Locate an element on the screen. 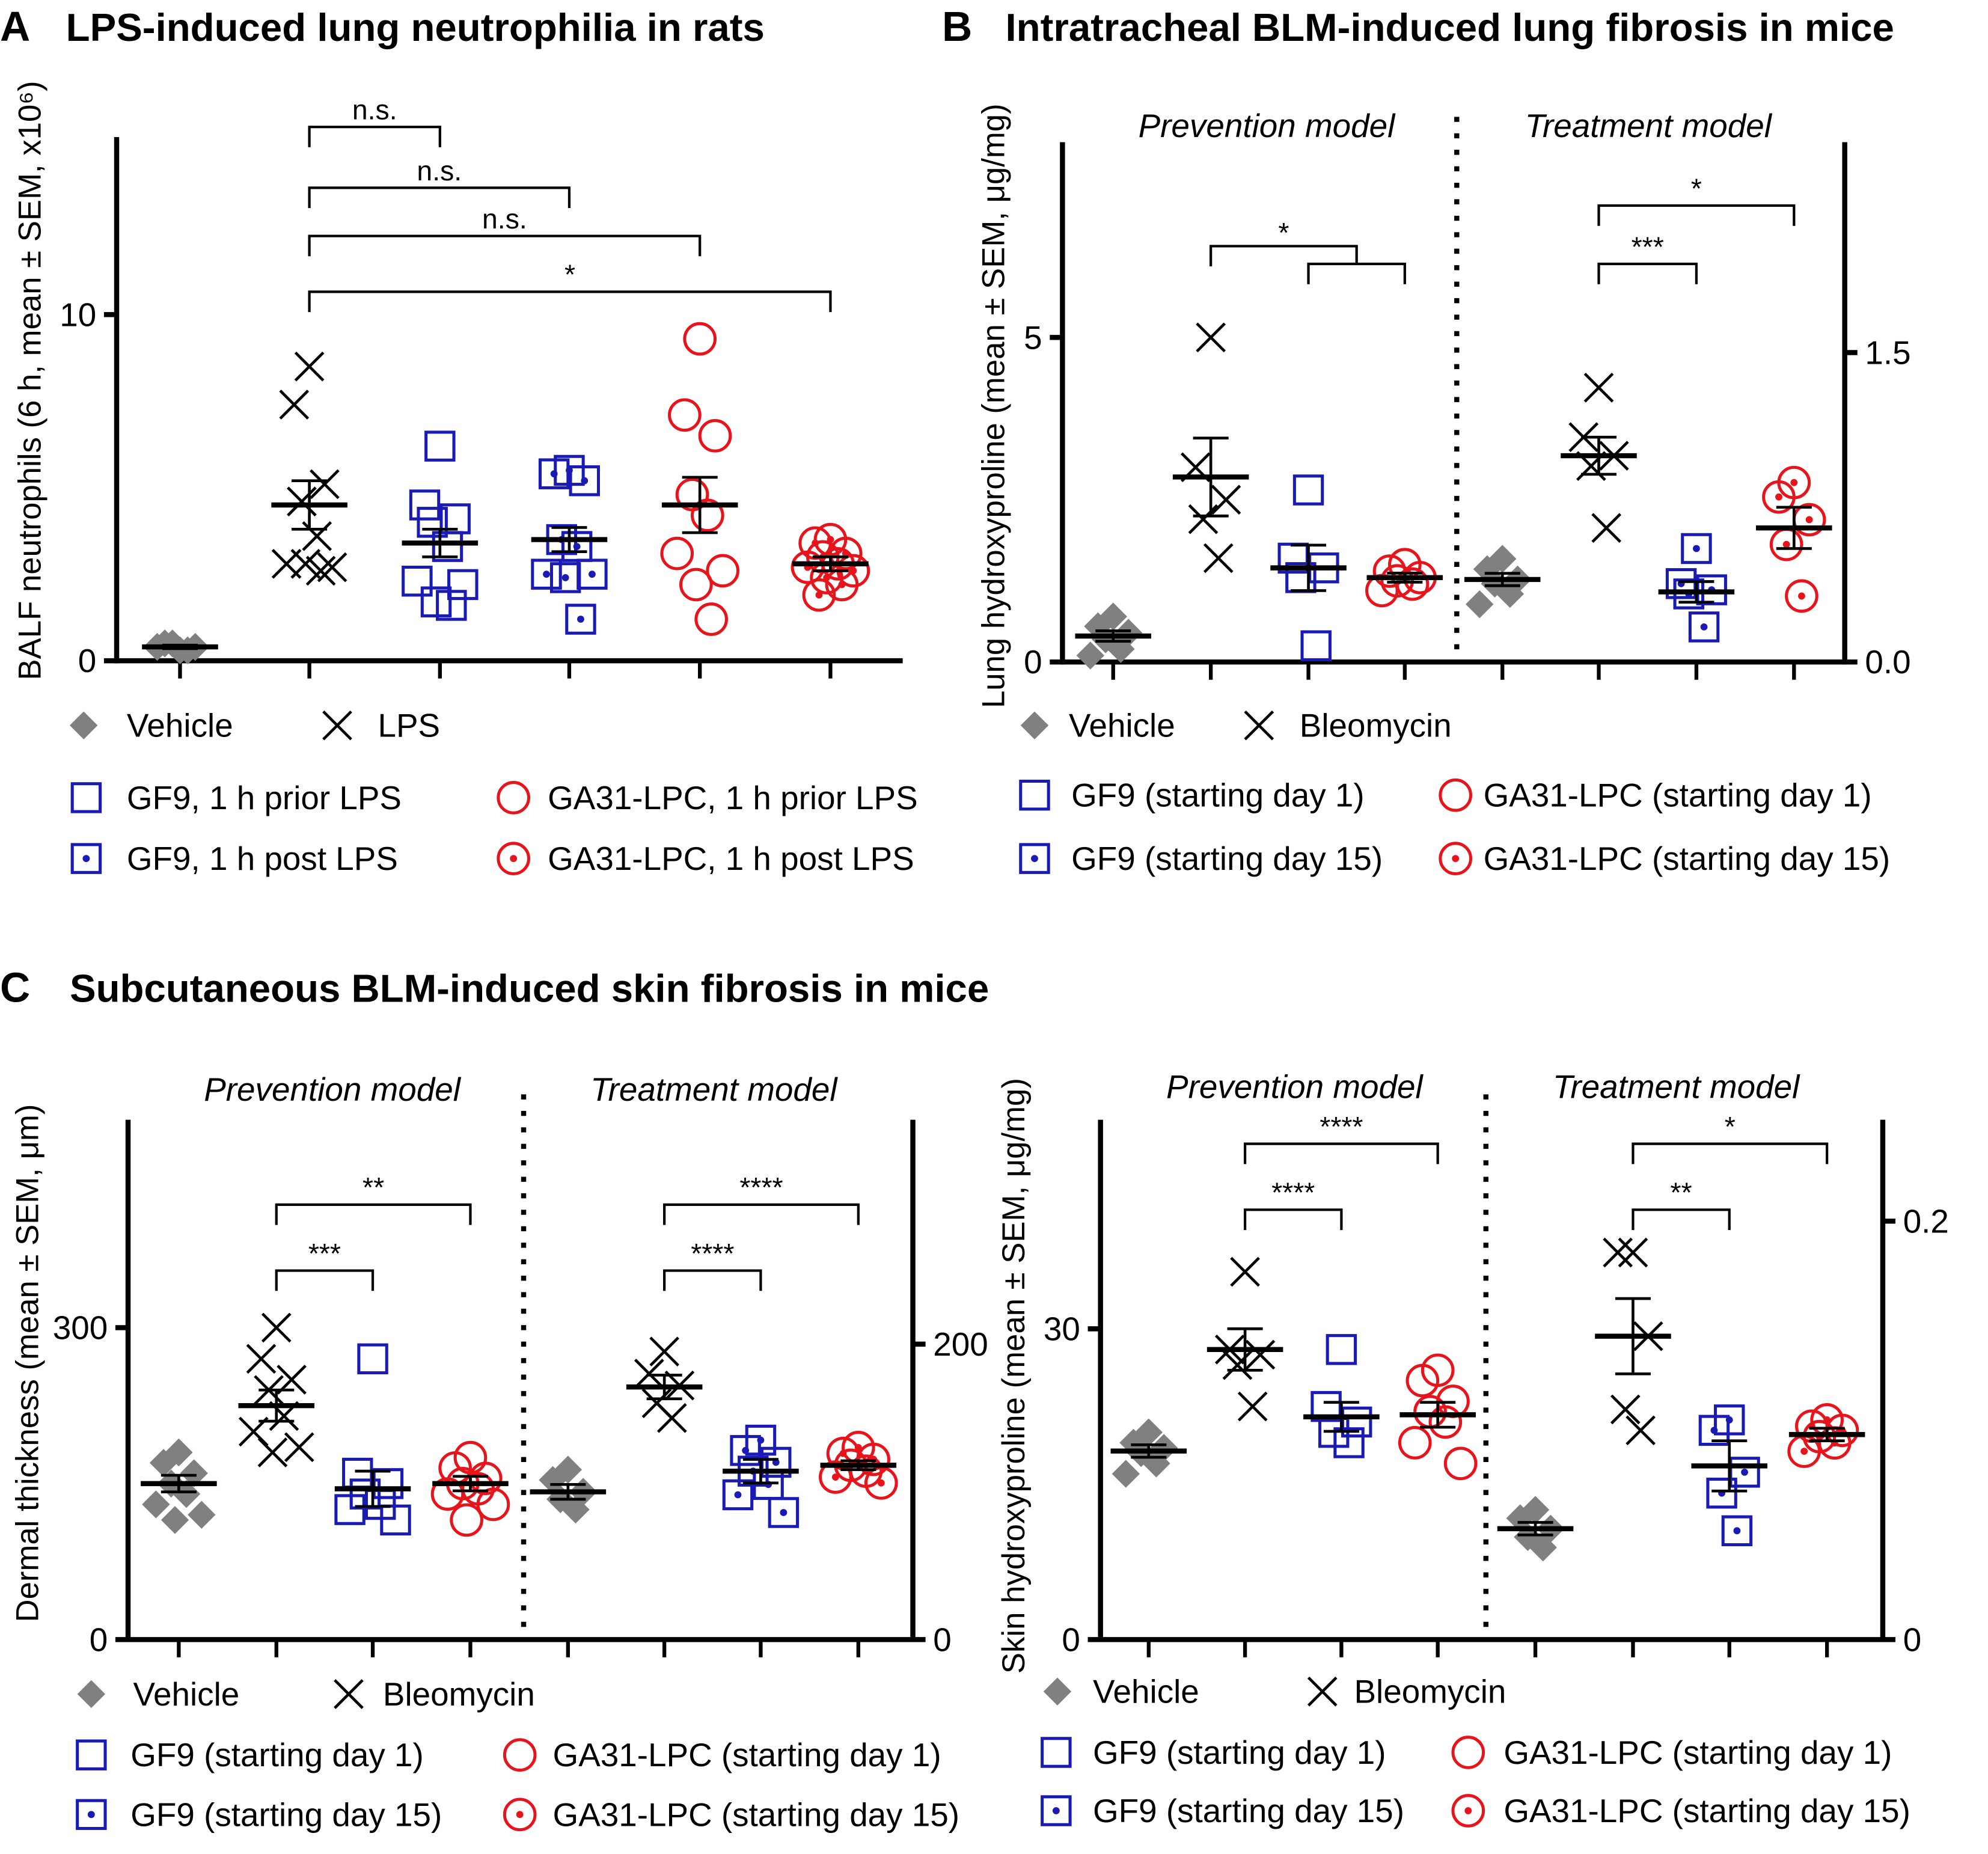 This screenshot has width=1988, height=1854. legend-label: GA31-LPC, 1 h prior LPS is located at coordinates (733, 797).